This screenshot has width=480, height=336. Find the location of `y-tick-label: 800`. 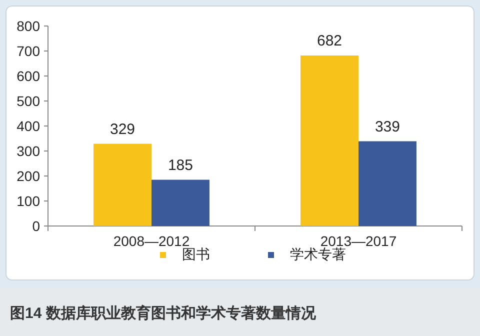

y-tick-label: 800 is located at coordinates (28, 26).